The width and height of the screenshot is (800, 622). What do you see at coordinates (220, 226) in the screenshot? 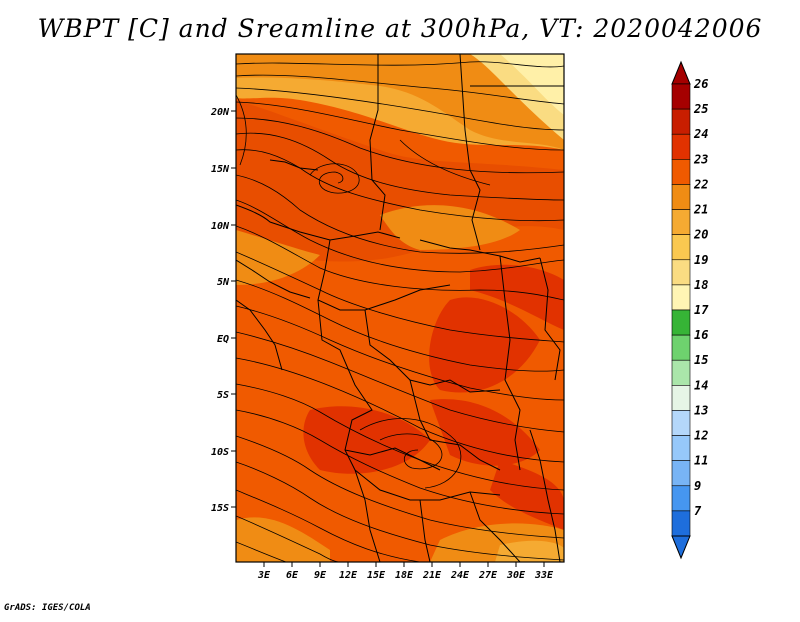
I see `lat-tick-label: 10N` at bounding box center [220, 226].